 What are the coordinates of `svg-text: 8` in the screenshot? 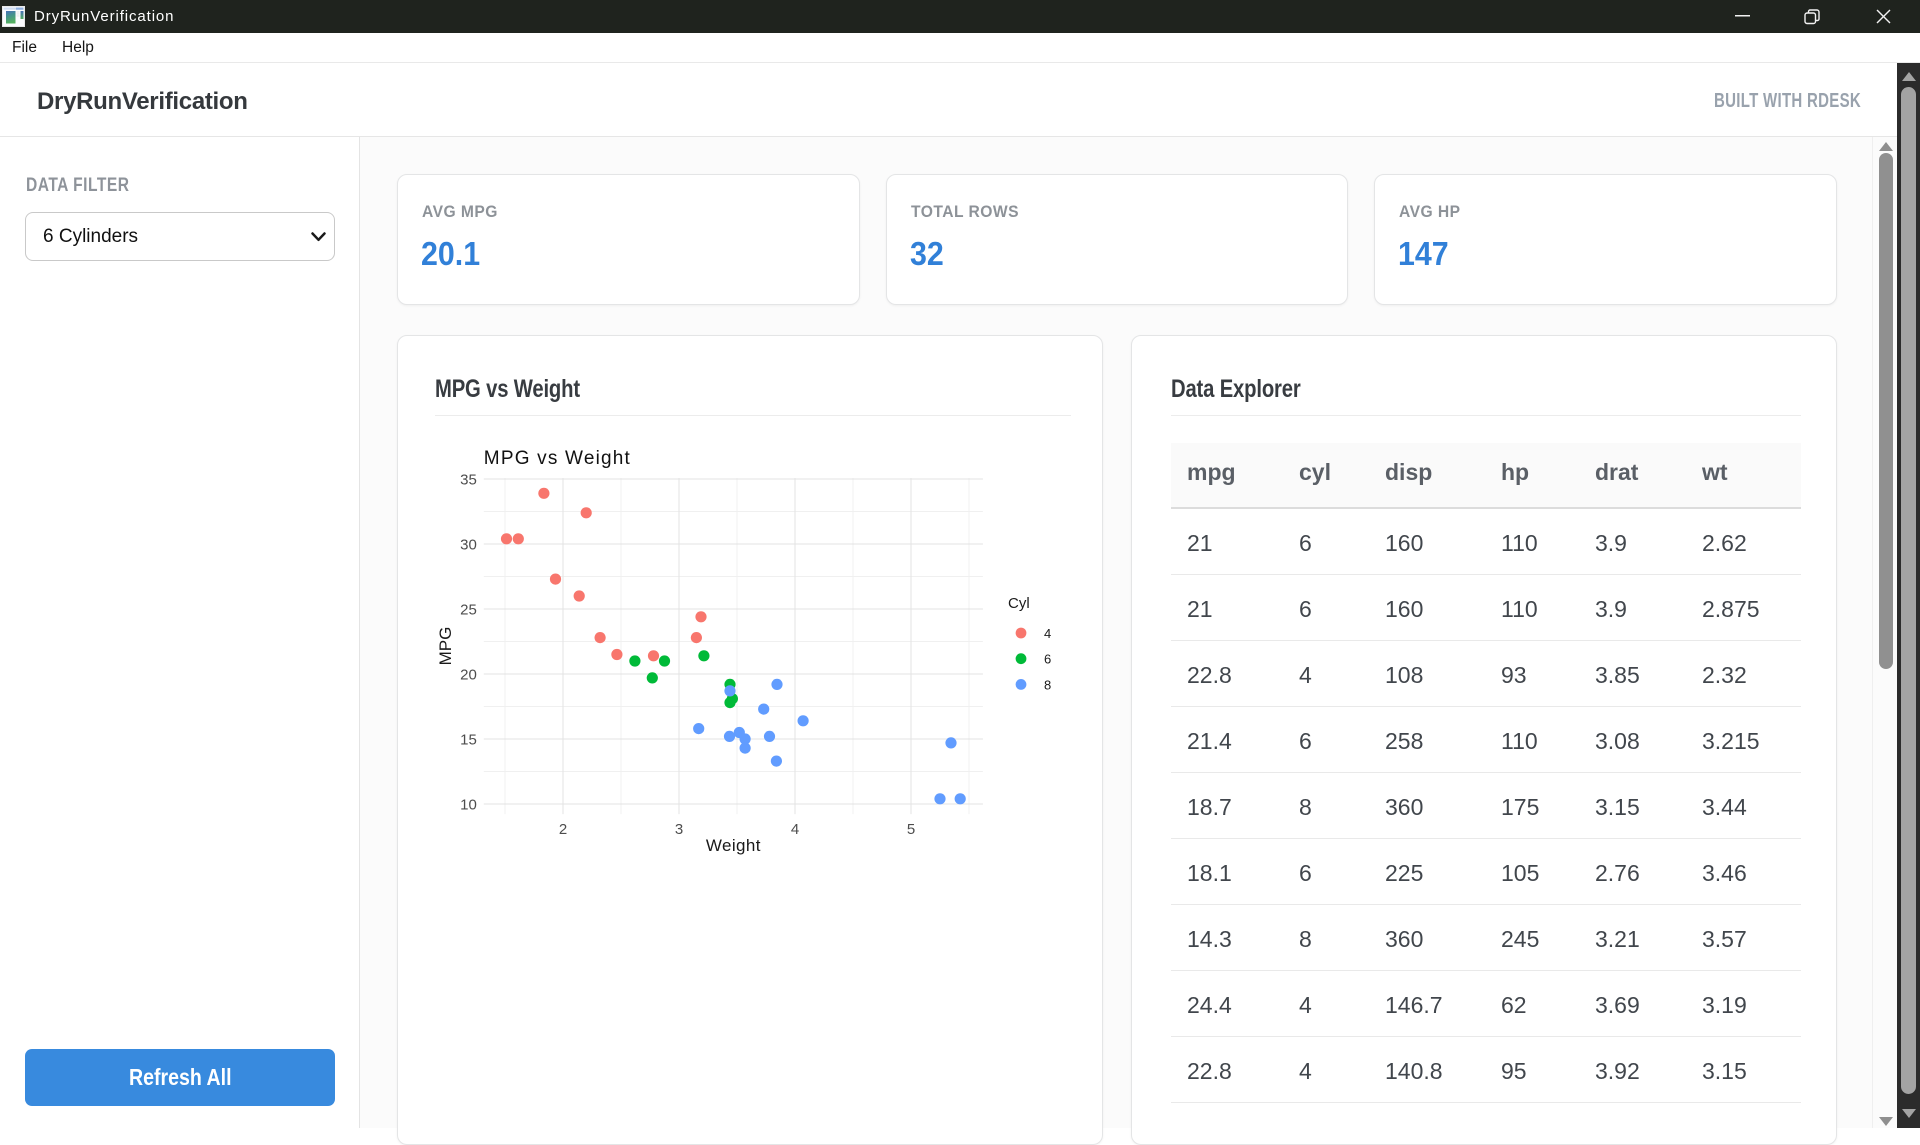 It's located at (1047, 684).